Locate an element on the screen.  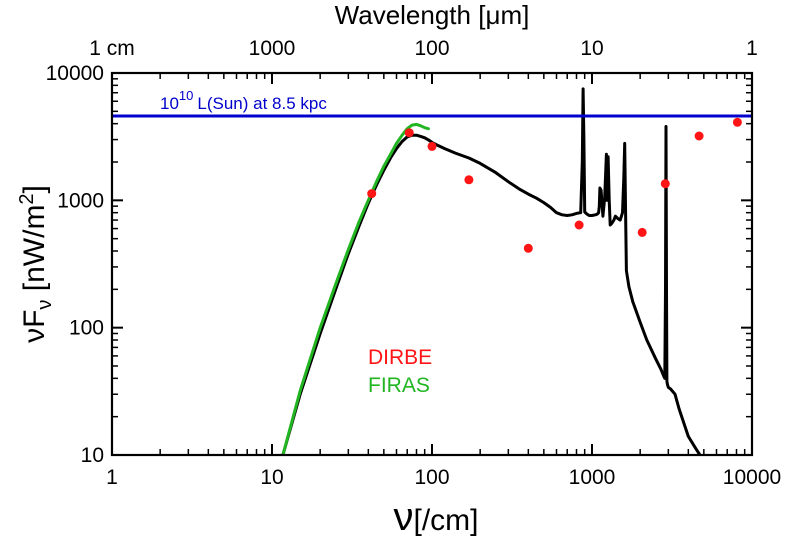
y-tick-label: 10000 is located at coordinates (75, 73).